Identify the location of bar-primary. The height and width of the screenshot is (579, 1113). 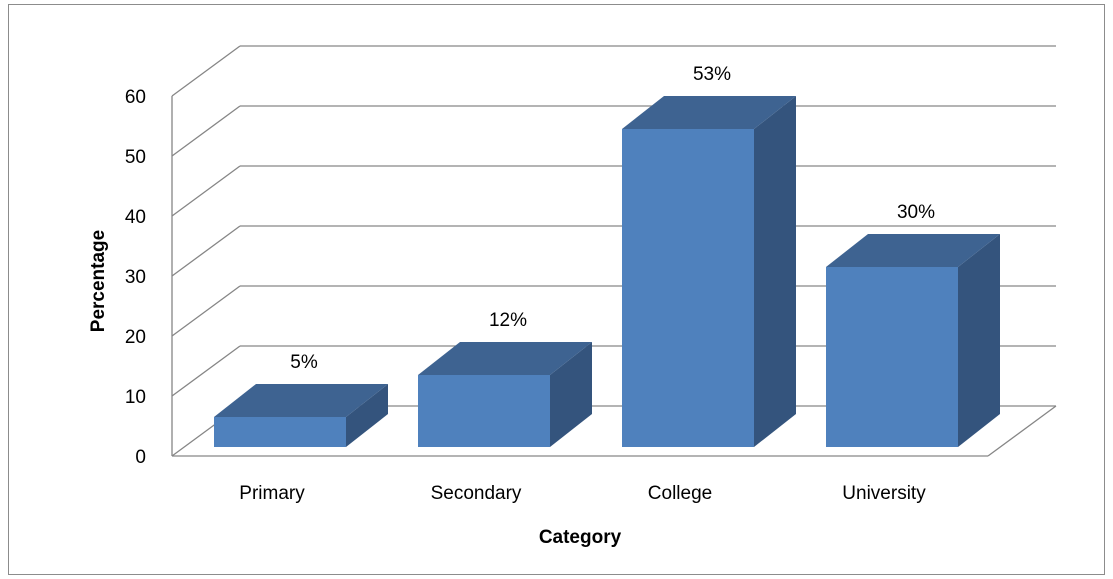
(301, 415).